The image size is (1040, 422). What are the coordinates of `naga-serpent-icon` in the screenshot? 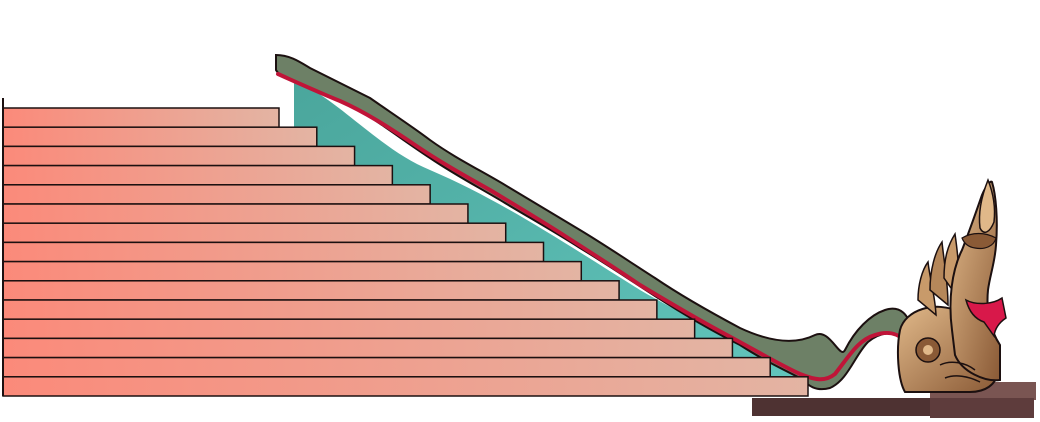 It's located at (951, 285).